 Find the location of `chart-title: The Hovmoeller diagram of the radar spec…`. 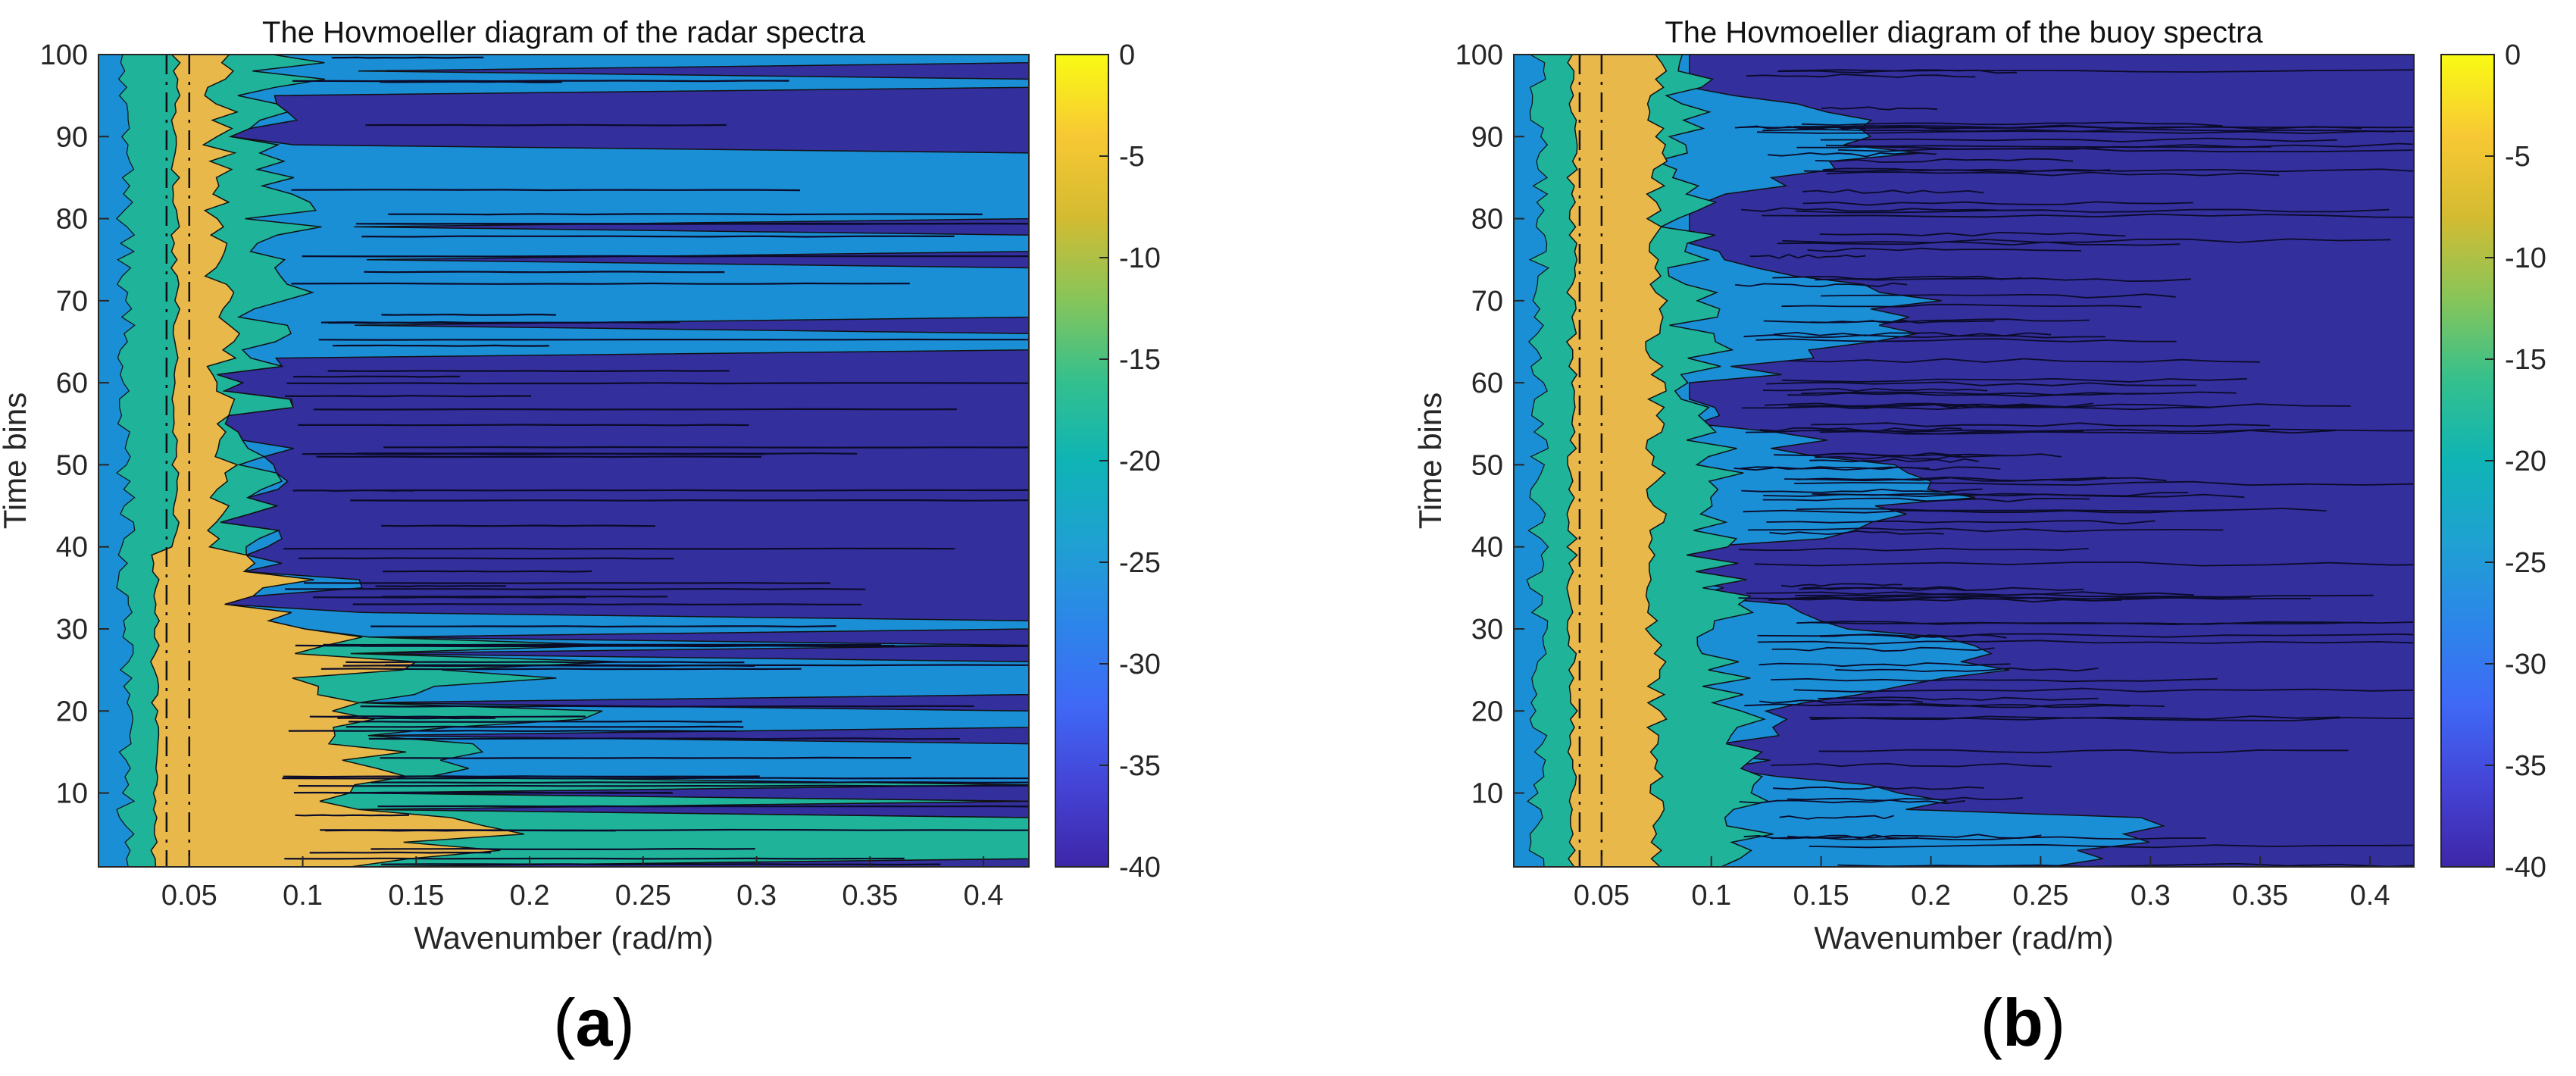

chart-title: The Hovmoeller diagram of the radar spec… is located at coordinates (564, 32).